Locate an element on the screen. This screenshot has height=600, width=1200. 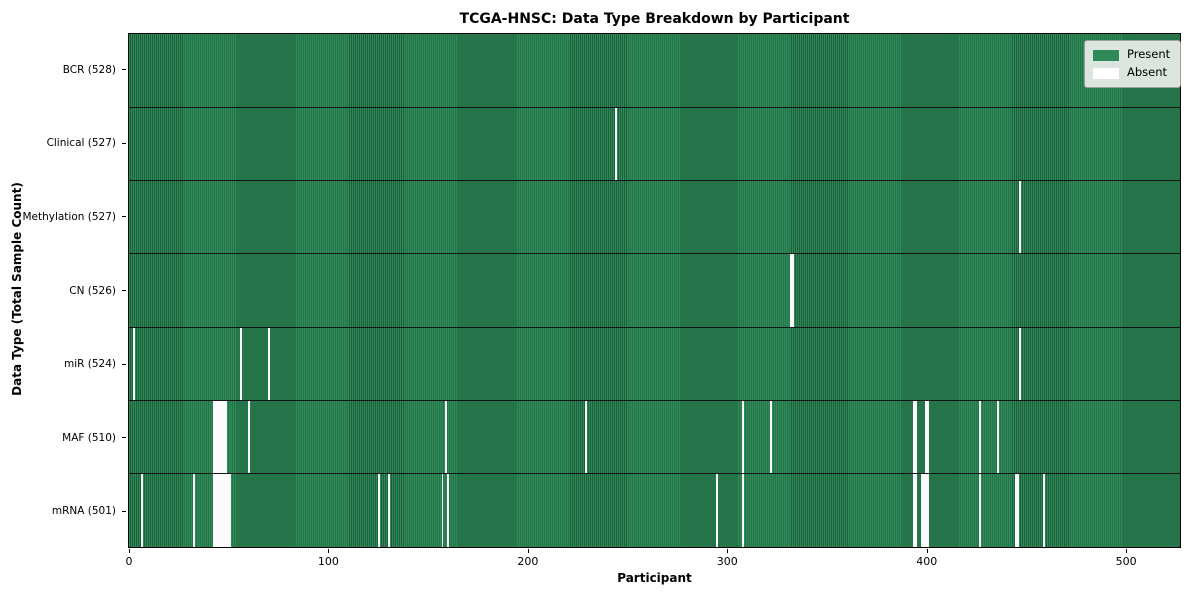
ytick-label-mrna: mRNA (501) is located at coordinates (83, 511).